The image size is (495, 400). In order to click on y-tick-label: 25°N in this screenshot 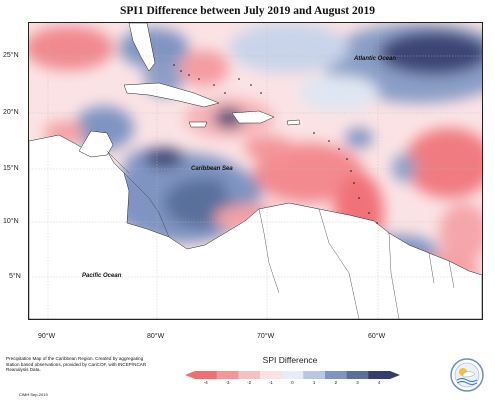, I will do `click(11, 55)`.